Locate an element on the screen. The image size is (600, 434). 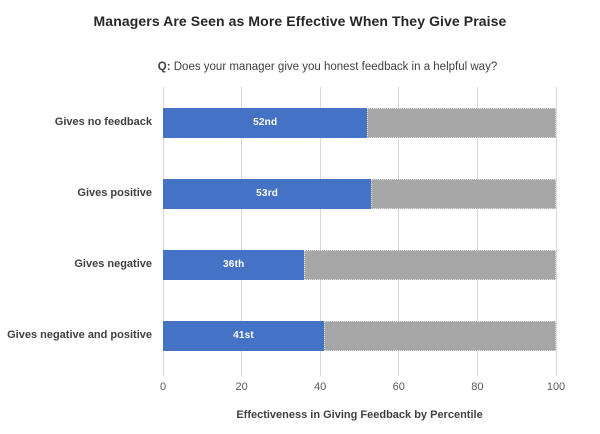
subtitle-prefix: Q: is located at coordinates (164, 67).